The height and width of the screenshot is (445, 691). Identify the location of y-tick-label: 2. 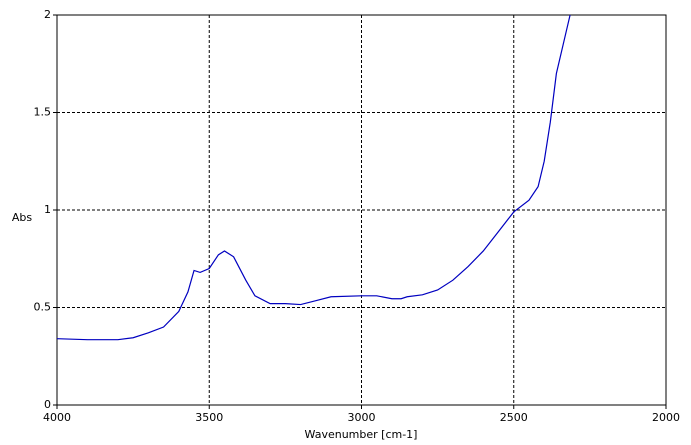
(47, 14).